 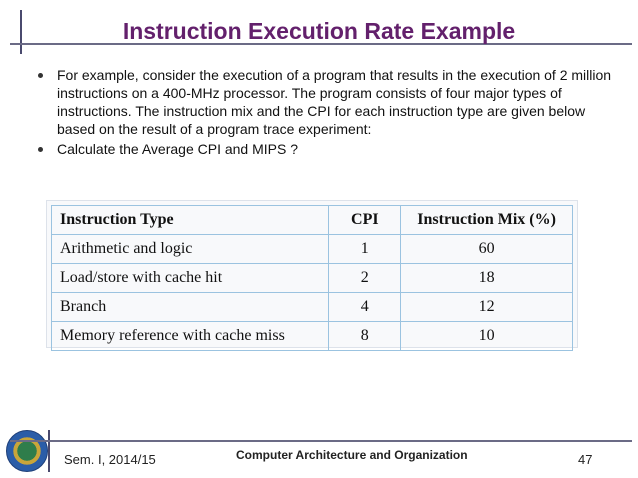 I want to click on cell-instruction-type: Memory reference with cache miss, so click(x=190, y=336).